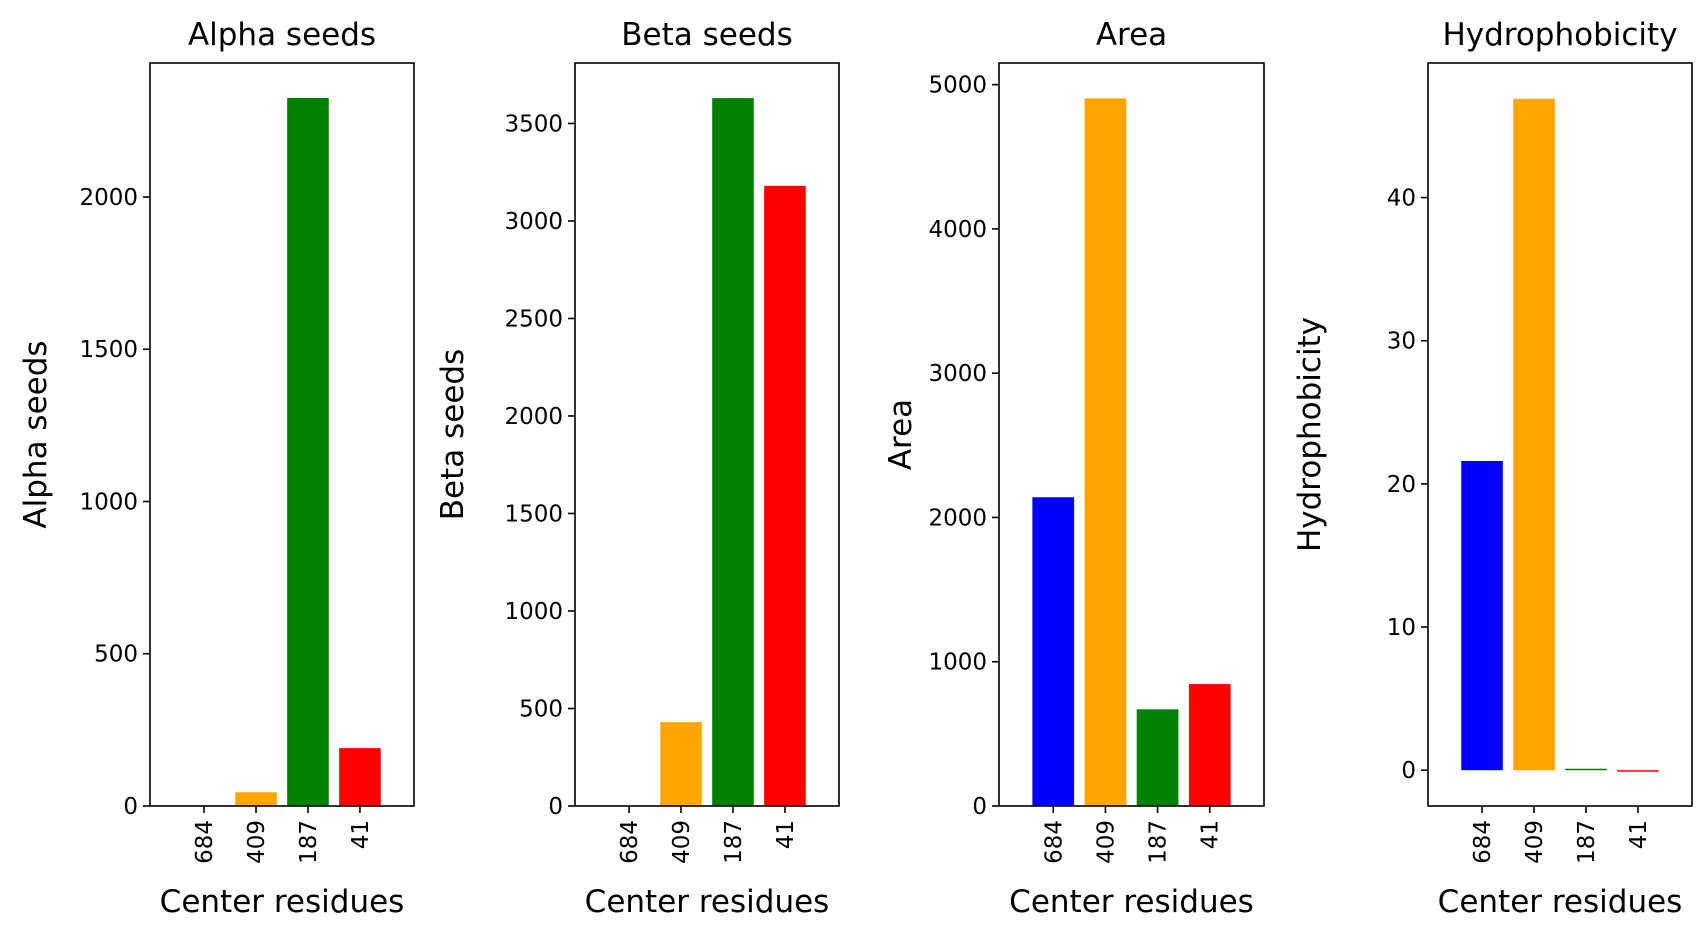 The image size is (1706, 937). What do you see at coordinates (706, 35) in the screenshot?
I see `chart-title: Beta seeds` at bounding box center [706, 35].